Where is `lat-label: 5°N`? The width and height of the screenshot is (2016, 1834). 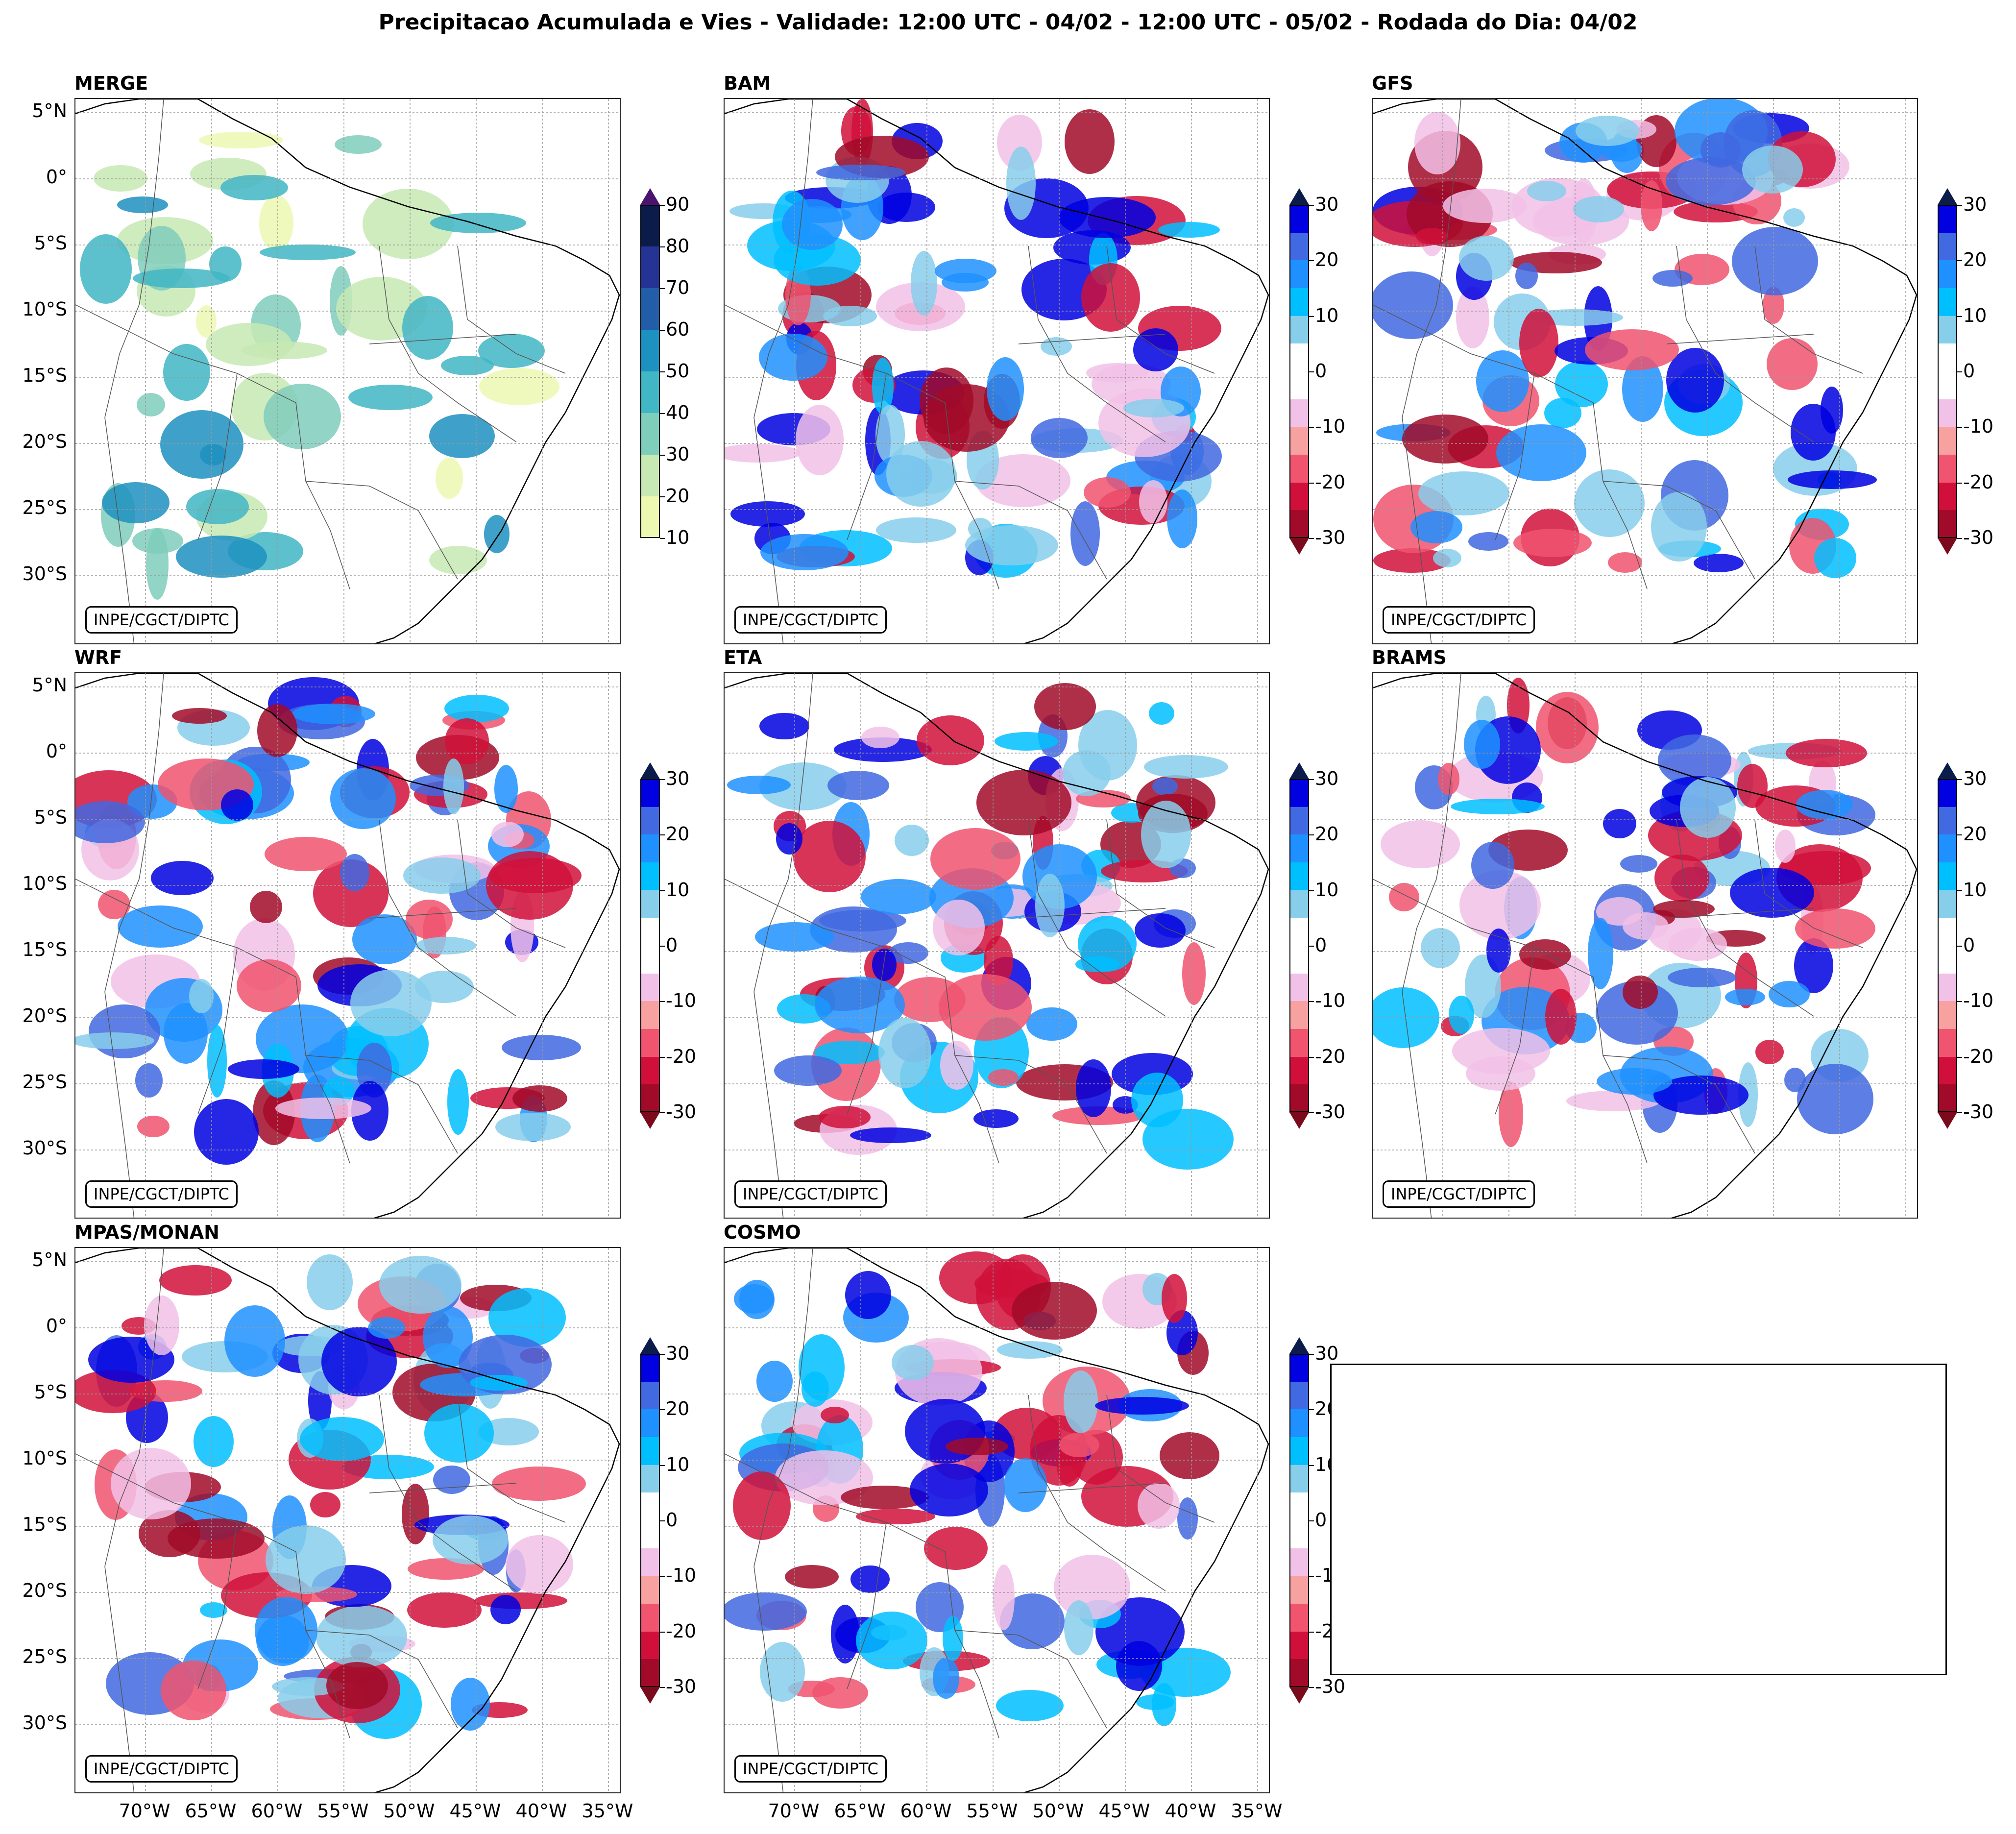 lat-label: 5°N is located at coordinates (49, 1260).